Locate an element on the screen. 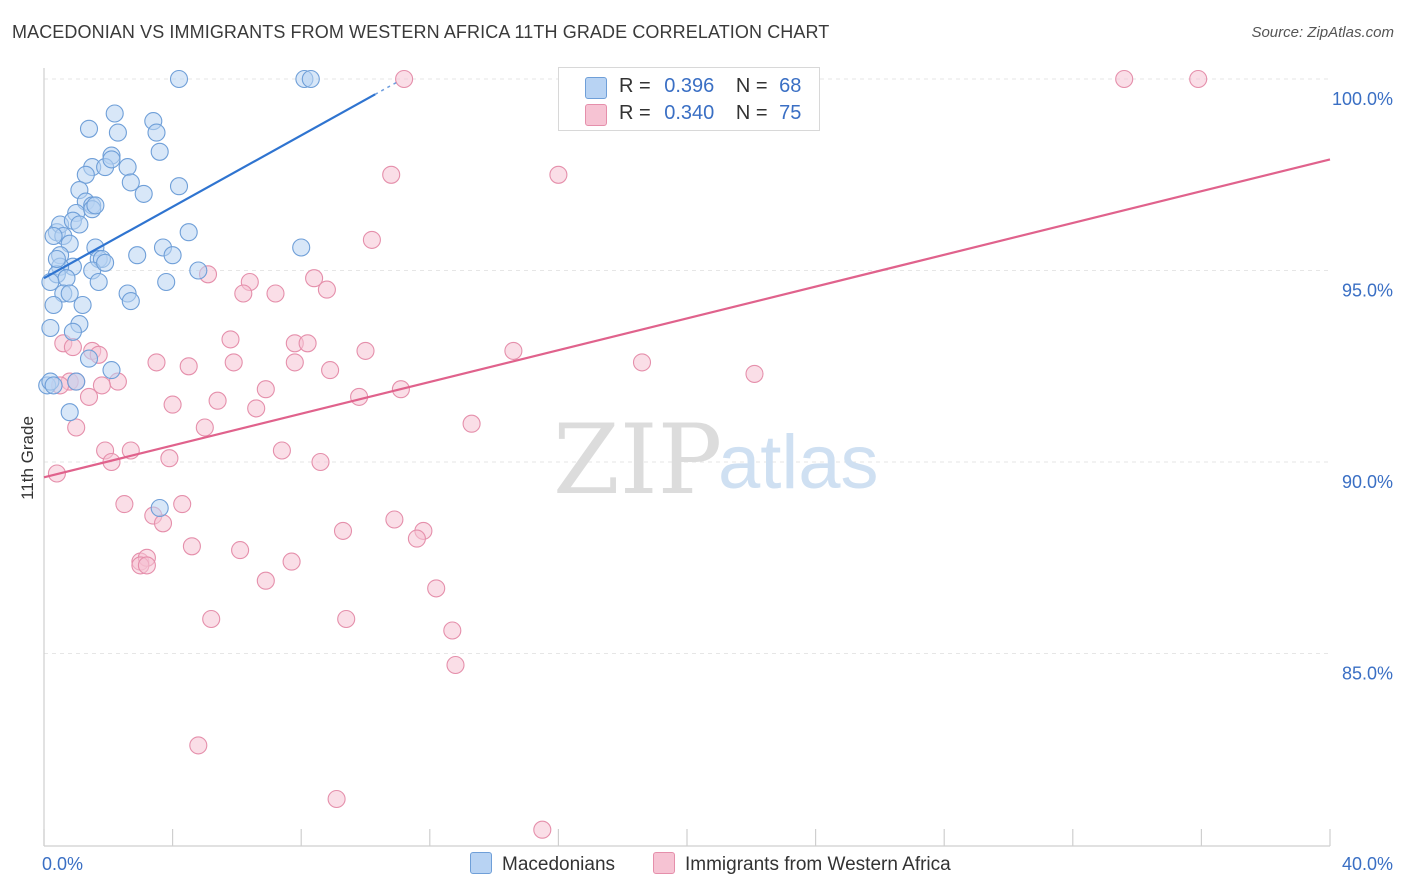 The height and width of the screenshot is (892, 1406). bottom-legend-macedonians: Macedonians is located at coordinates (542, 864).